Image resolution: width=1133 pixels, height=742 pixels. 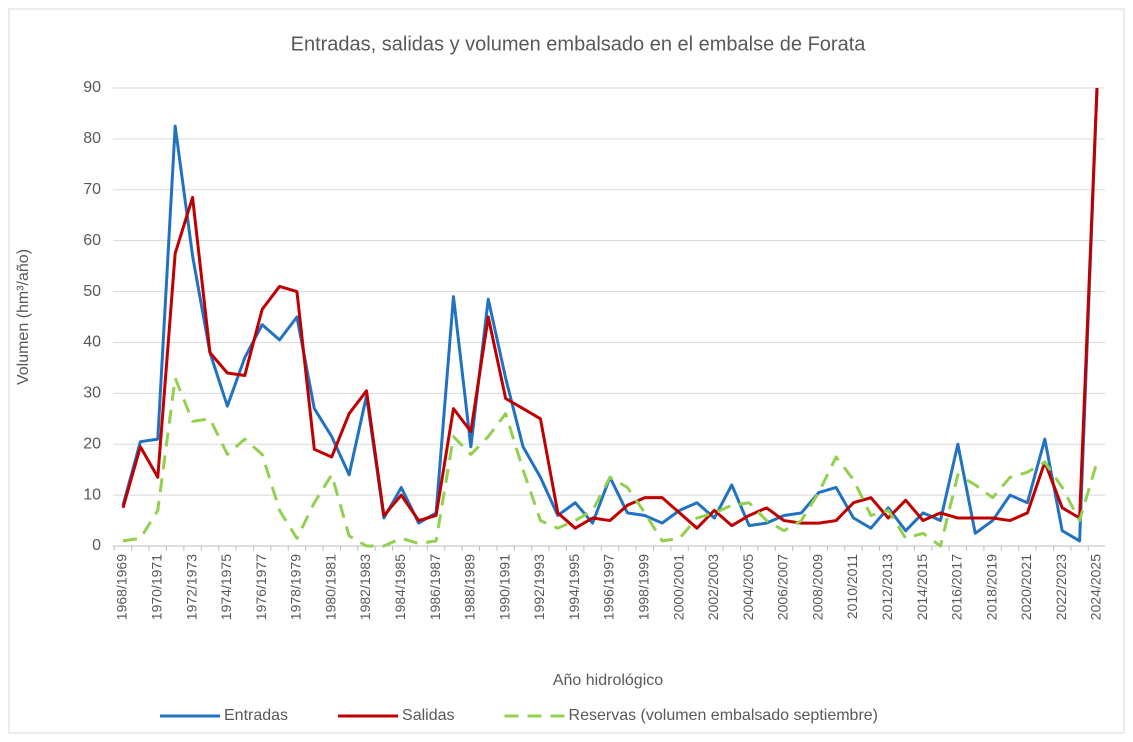 What do you see at coordinates (723, 715) in the screenshot?
I see `legend-label: Reservas (volumen embalsado septiembre)` at bounding box center [723, 715].